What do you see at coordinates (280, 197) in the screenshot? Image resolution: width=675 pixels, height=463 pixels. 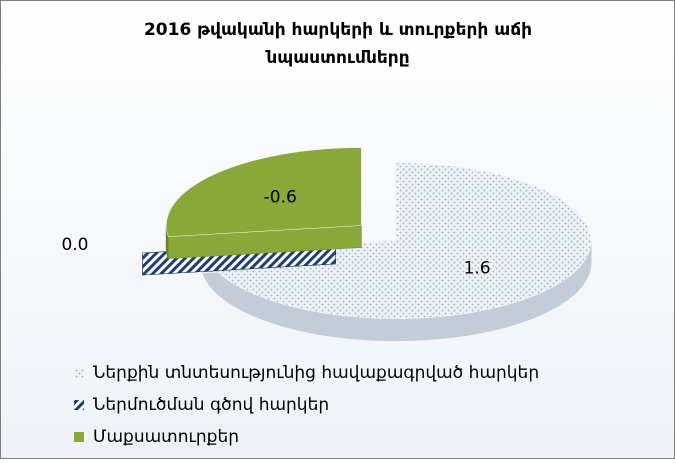 I see `data-label: -0.6` at bounding box center [280, 197].